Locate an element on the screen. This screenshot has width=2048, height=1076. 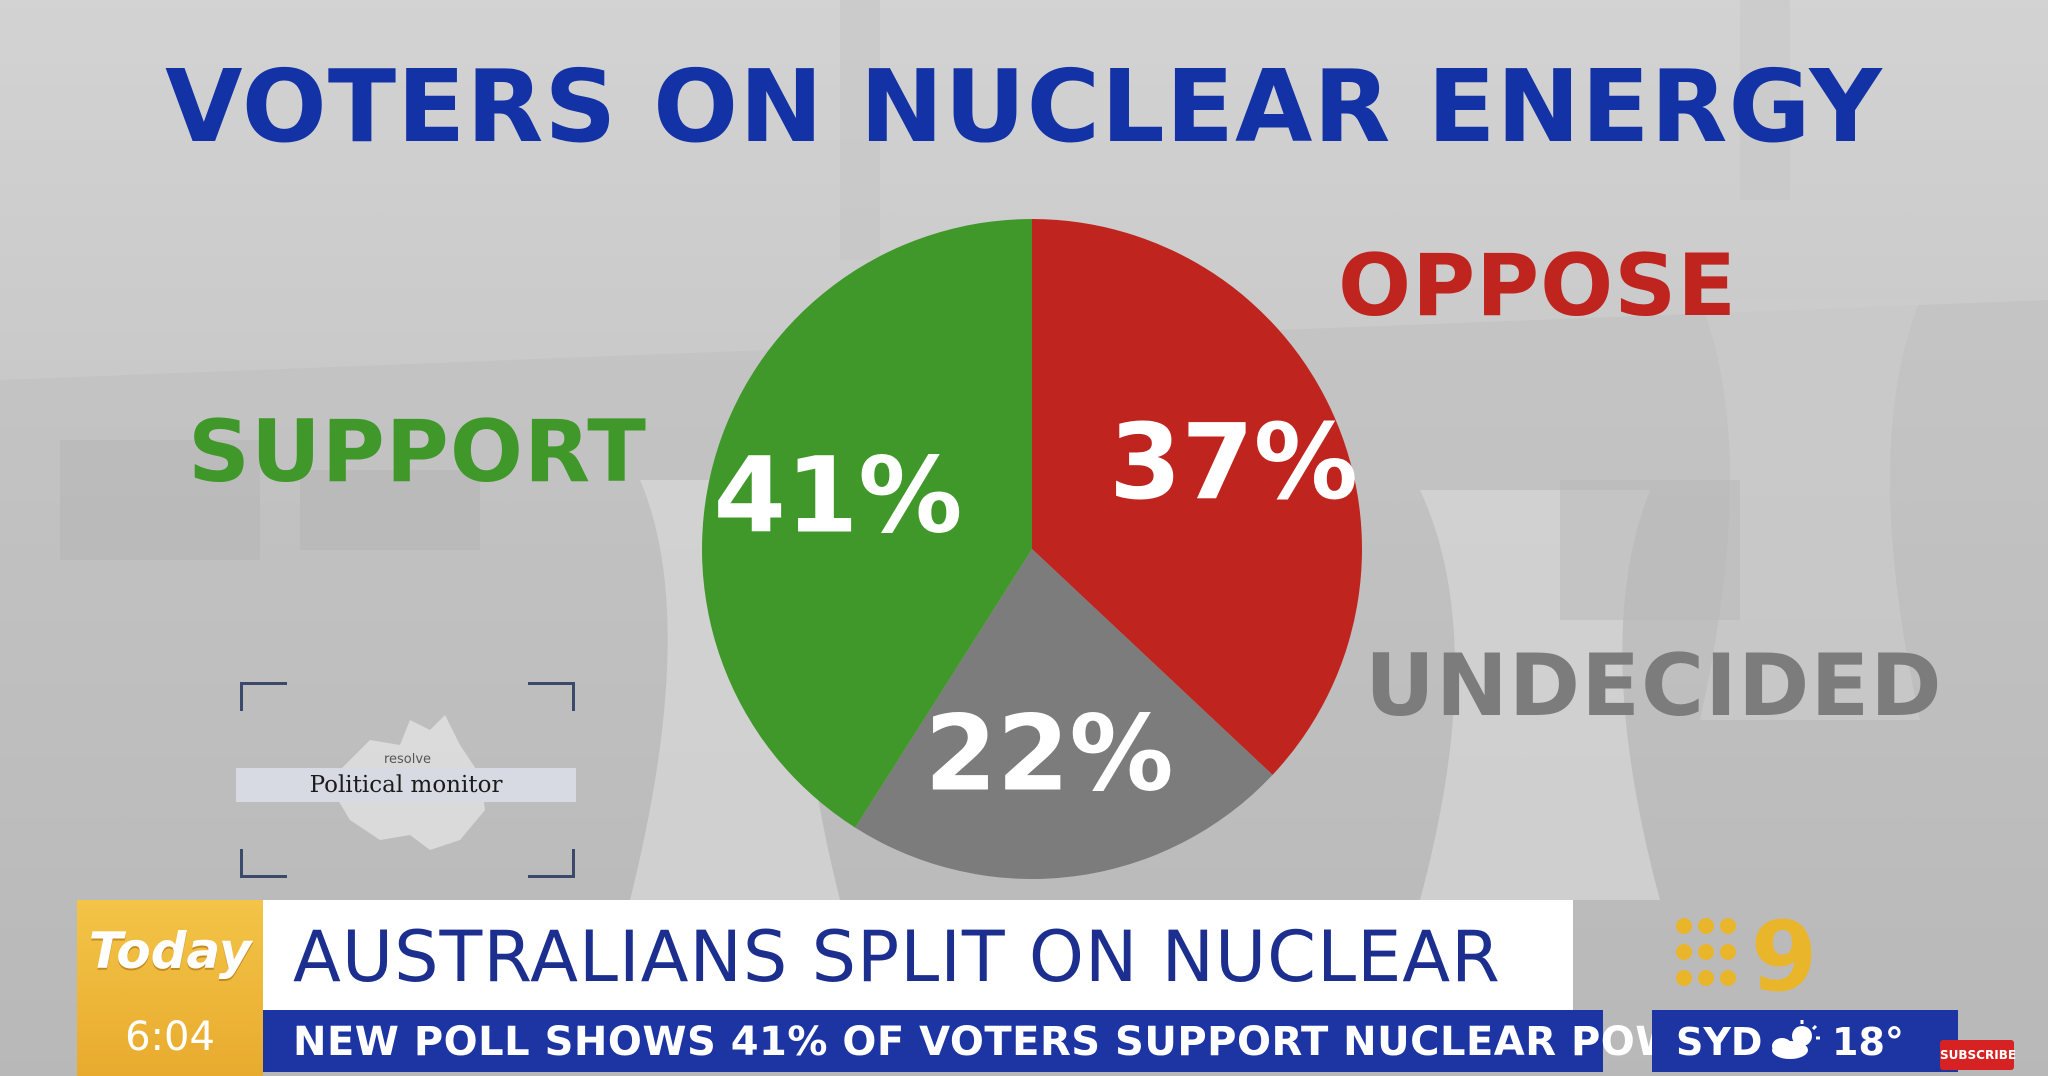
pie-slice-support is located at coordinates (866, 523).